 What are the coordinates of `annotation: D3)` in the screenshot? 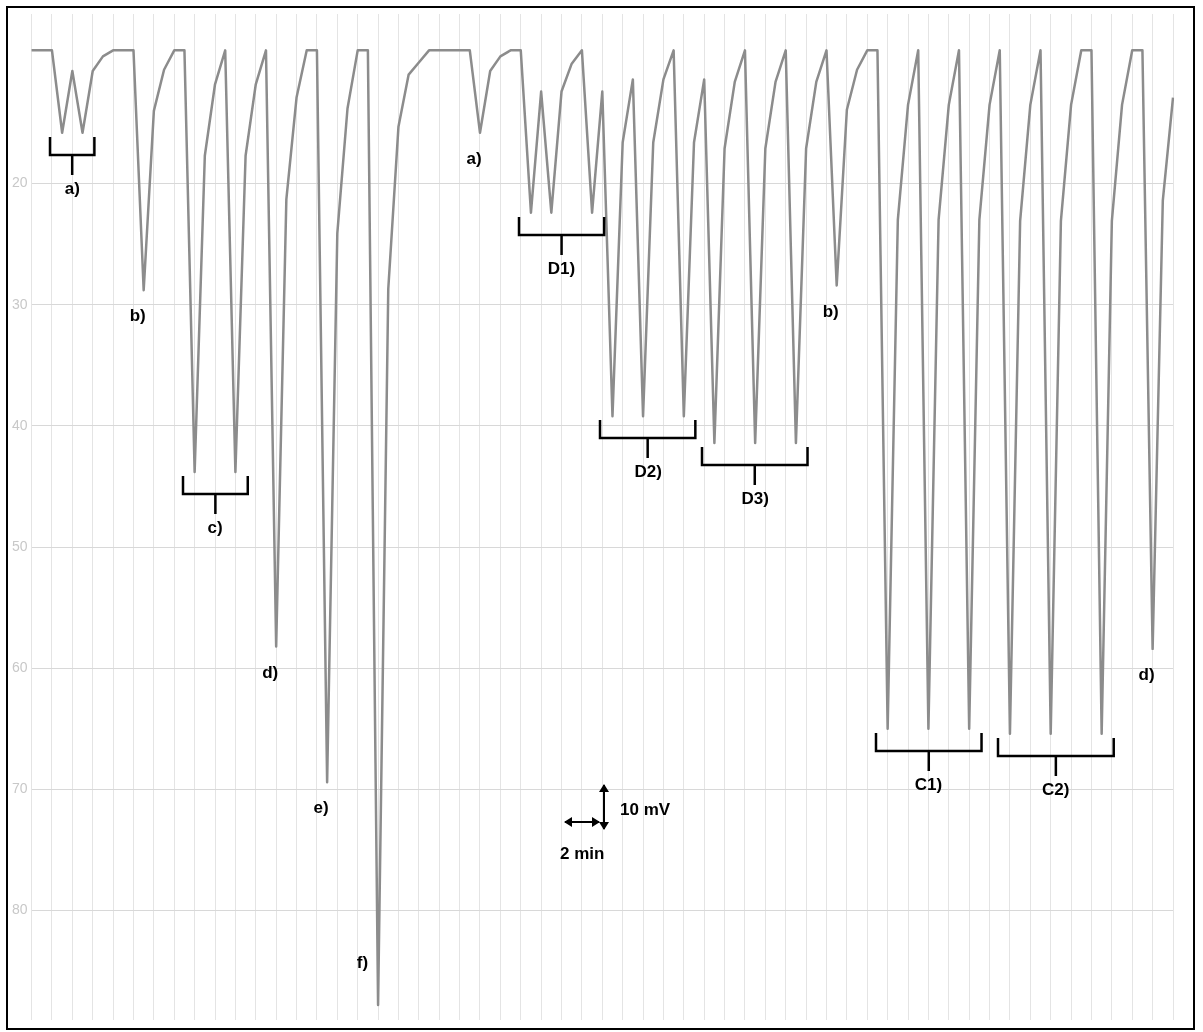 It's located at (755, 499).